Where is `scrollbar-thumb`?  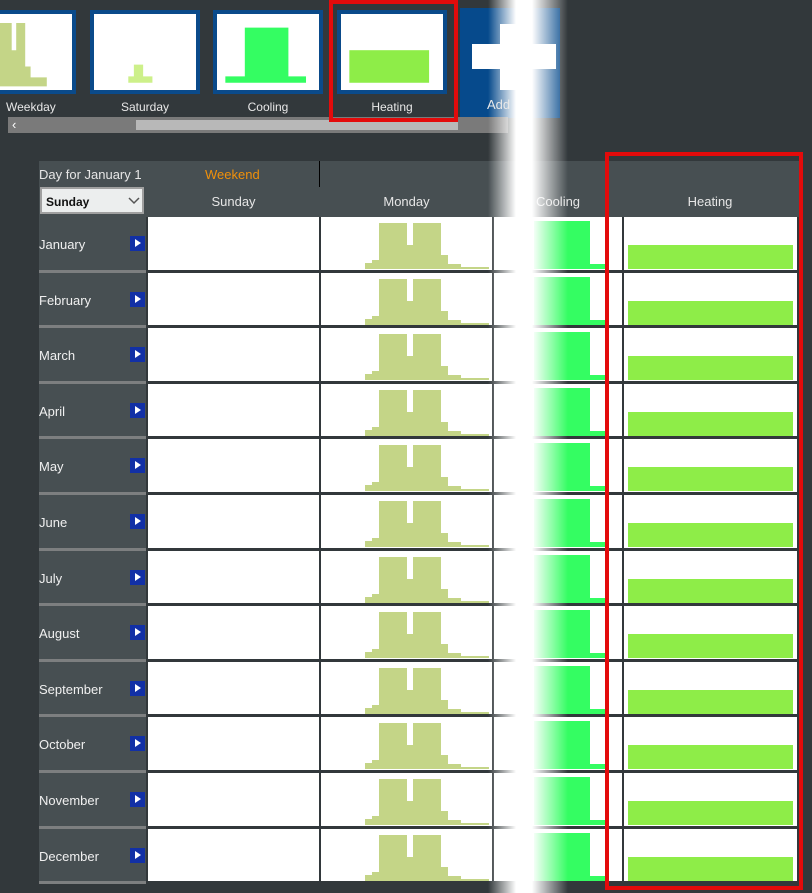 scrollbar-thumb is located at coordinates (297, 125).